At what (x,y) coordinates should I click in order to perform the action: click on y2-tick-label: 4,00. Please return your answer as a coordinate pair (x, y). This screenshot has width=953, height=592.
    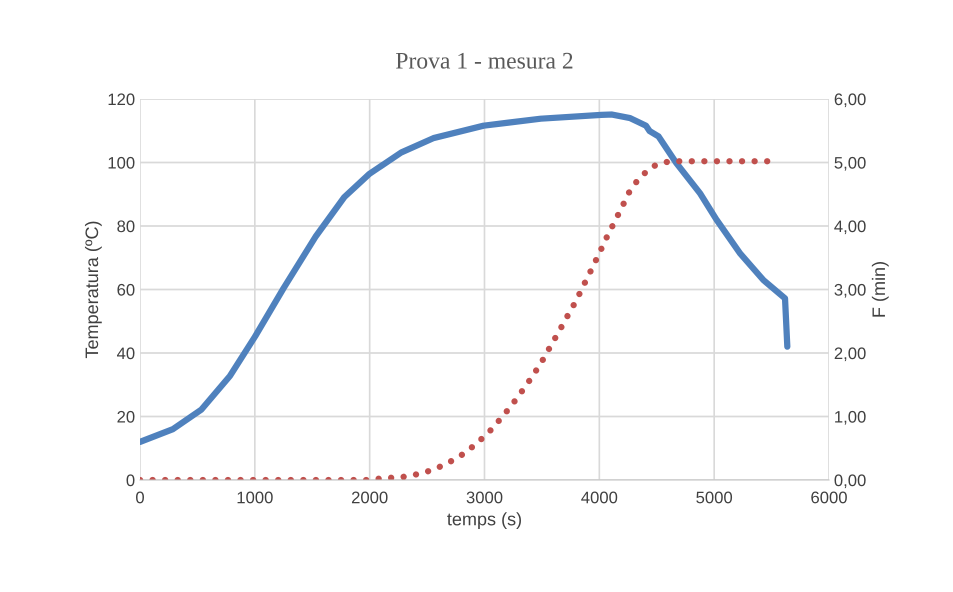
    Looking at the image, I should click on (850, 227).